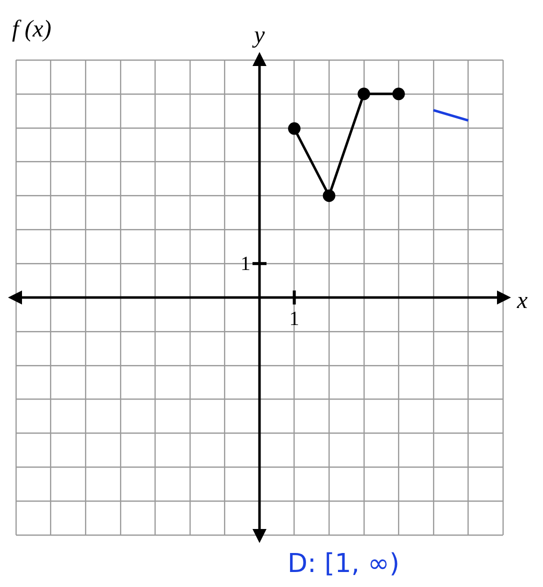 The height and width of the screenshot is (587, 543). Describe the element at coordinates (32, 29) in the screenshot. I see `chart-title: f (x)` at that location.